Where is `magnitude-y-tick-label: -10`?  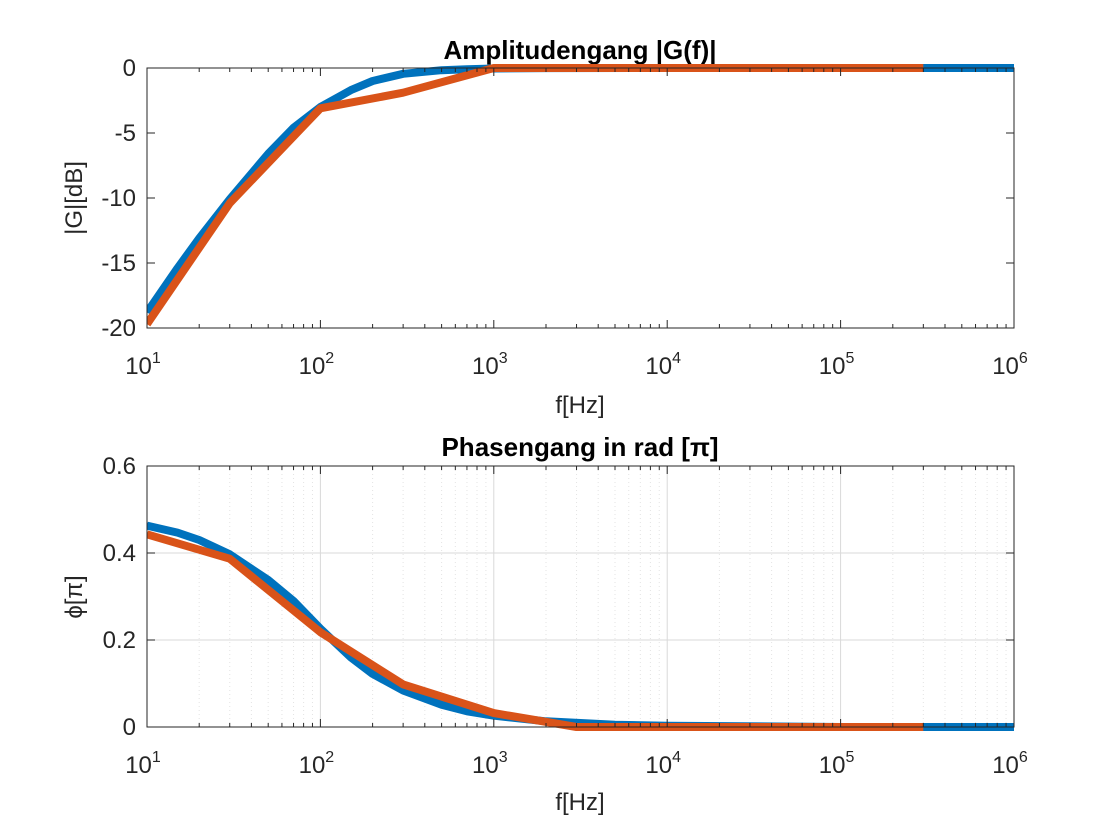
magnitude-y-tick-label: -10 is located at coordinates (118, 198).